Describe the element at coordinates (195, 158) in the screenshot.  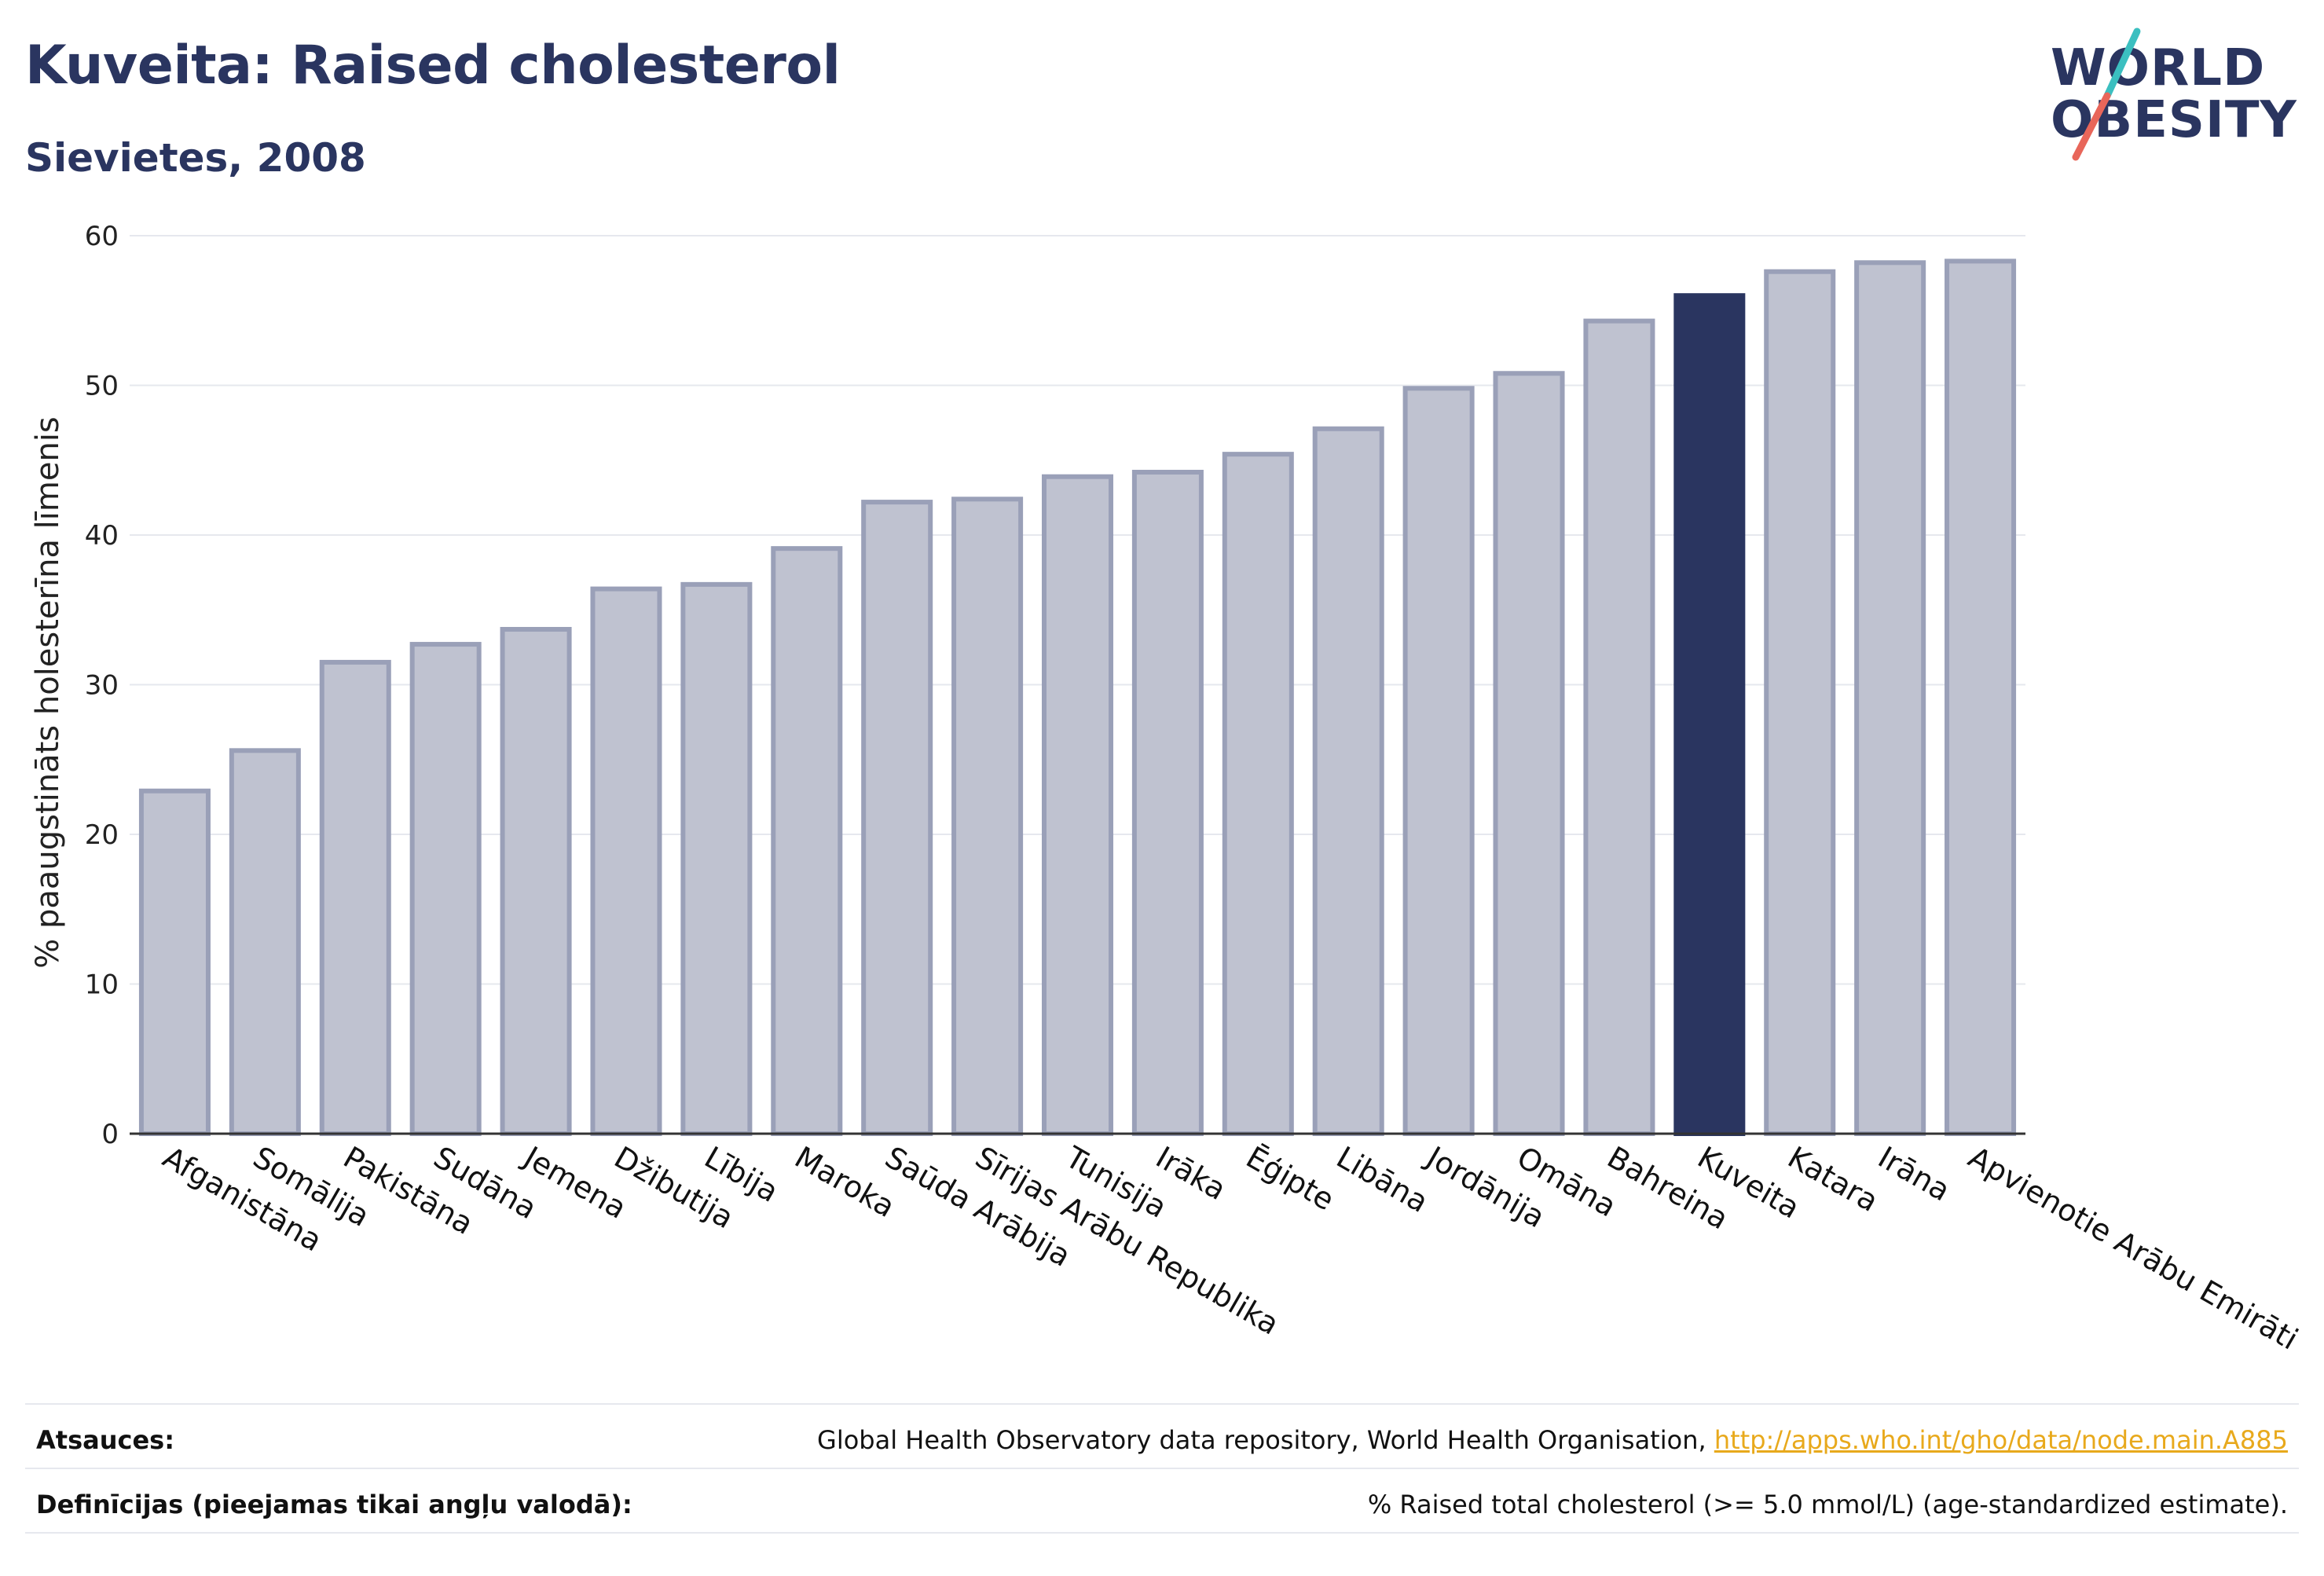
I see `chart-subtitle: Sievietes, 2008` at that location.